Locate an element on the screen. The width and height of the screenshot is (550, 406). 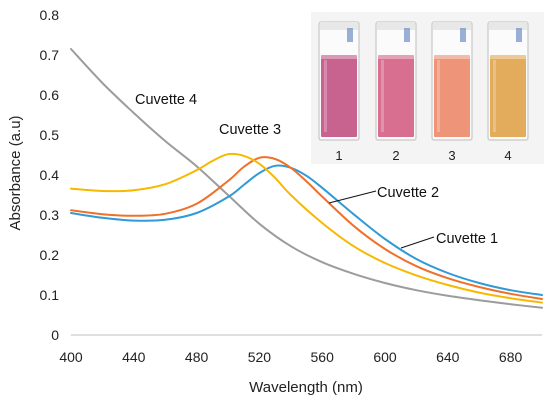
series-label-cuvette-1: Cuvette 1 is located at coordinates (467, 239).